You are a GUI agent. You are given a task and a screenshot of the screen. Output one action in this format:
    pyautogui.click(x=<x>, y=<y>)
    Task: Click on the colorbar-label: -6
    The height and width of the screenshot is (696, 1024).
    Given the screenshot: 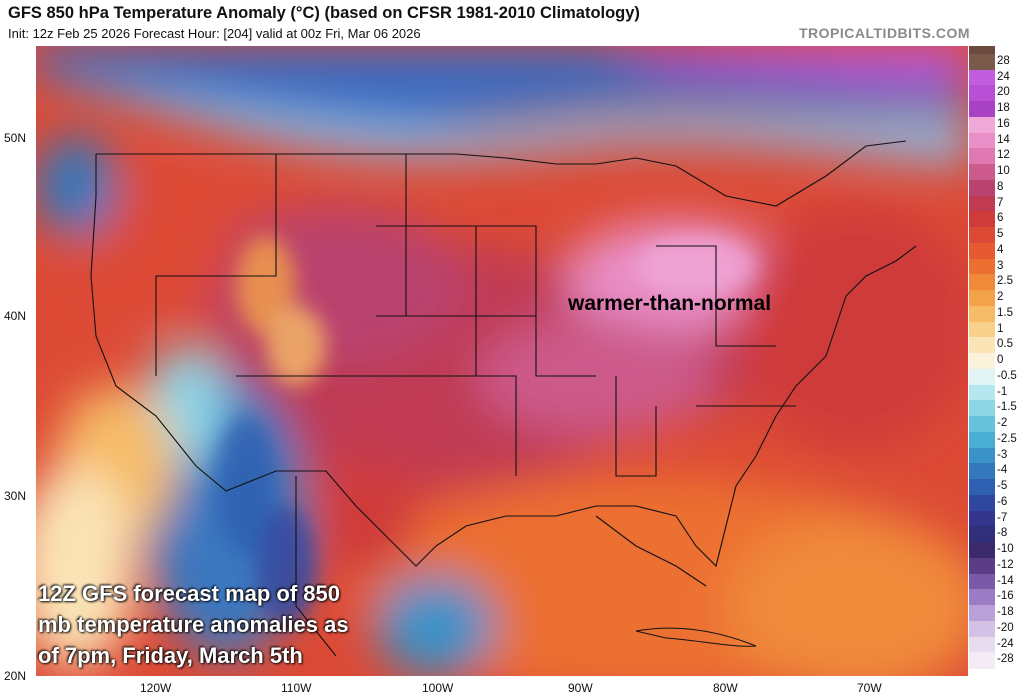 What is the action you would take?
    pyautogui.click(x=1002, y=501)
    